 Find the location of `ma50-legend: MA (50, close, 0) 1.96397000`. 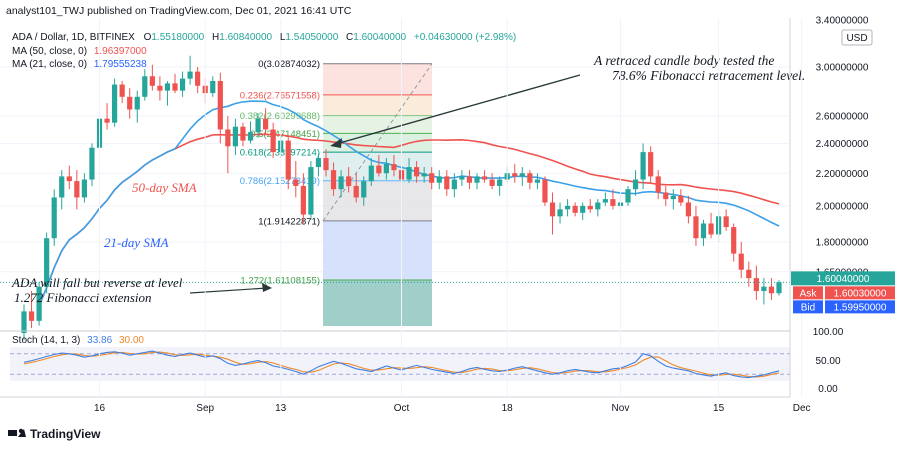

ma50-legend: MA (50, close, 0) 1.96397000 is located at coordinates (79, 51).